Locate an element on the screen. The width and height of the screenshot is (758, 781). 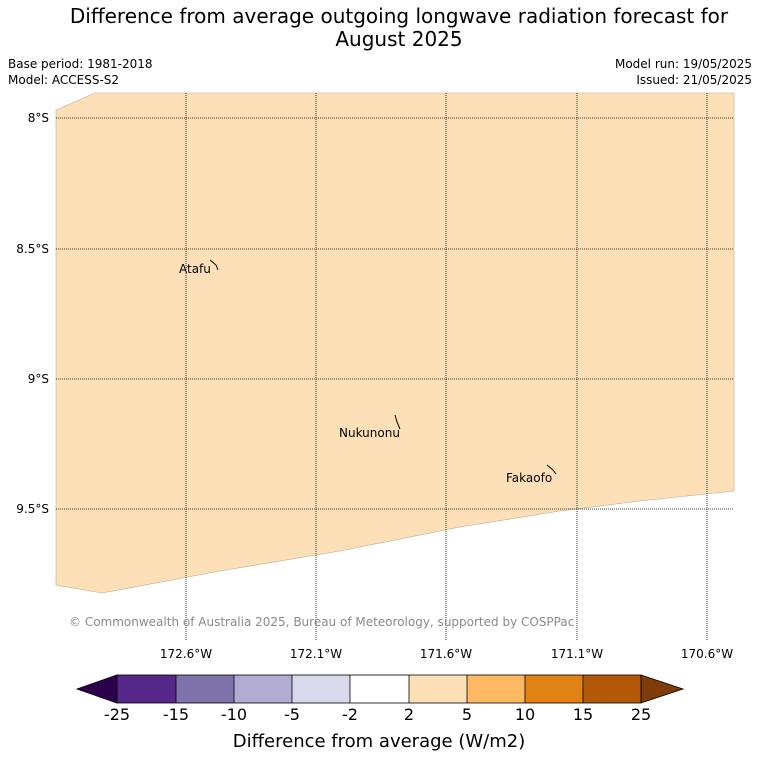
colorbar-outline is located at coordinates (379, 689).